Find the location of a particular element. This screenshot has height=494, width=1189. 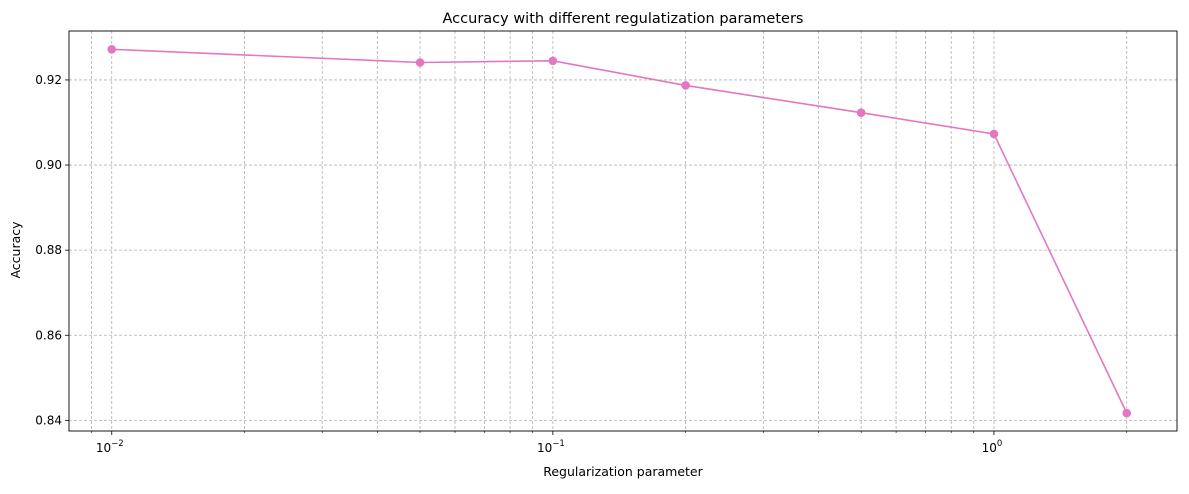

y-tick-label: 0.84 is located at coordinates (48, 420).